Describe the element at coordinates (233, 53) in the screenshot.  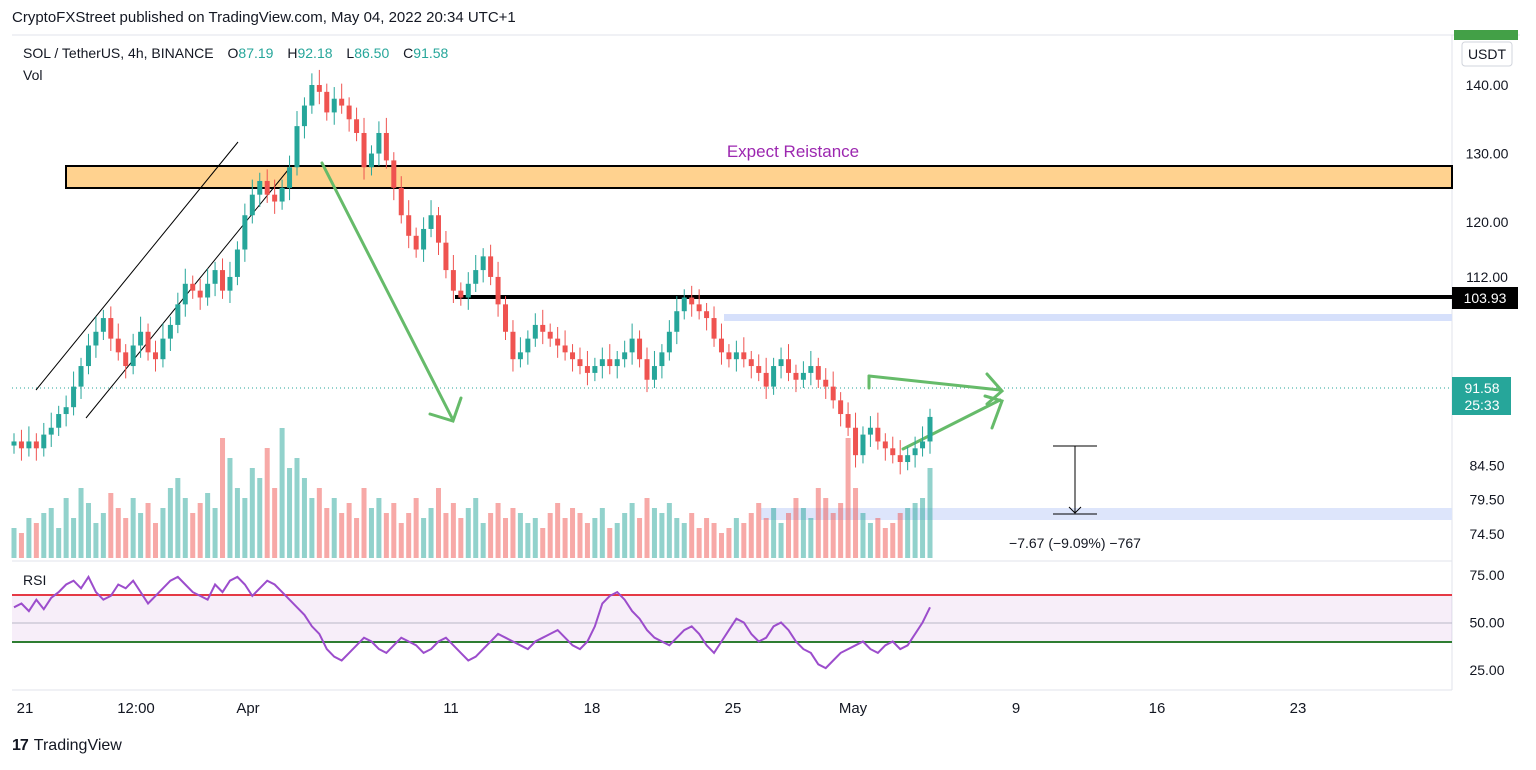
I see `legend-open-label: O` at that location.